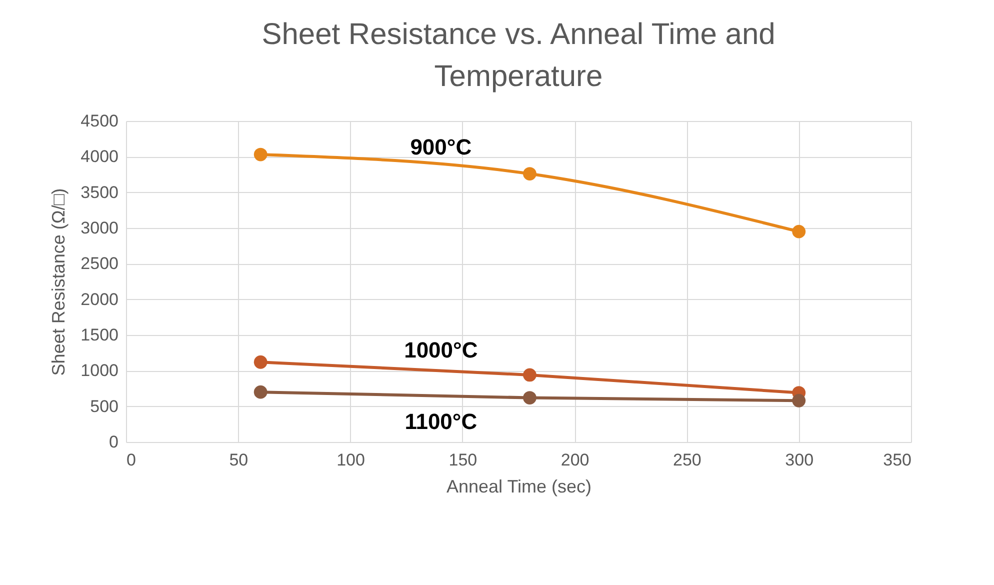 The height and width of the screenshot is (585, 994). What do you see at coordinates (463, 460) in the screenshot?
I see `x-tick-label: 150` at bounding box center [463, 460].